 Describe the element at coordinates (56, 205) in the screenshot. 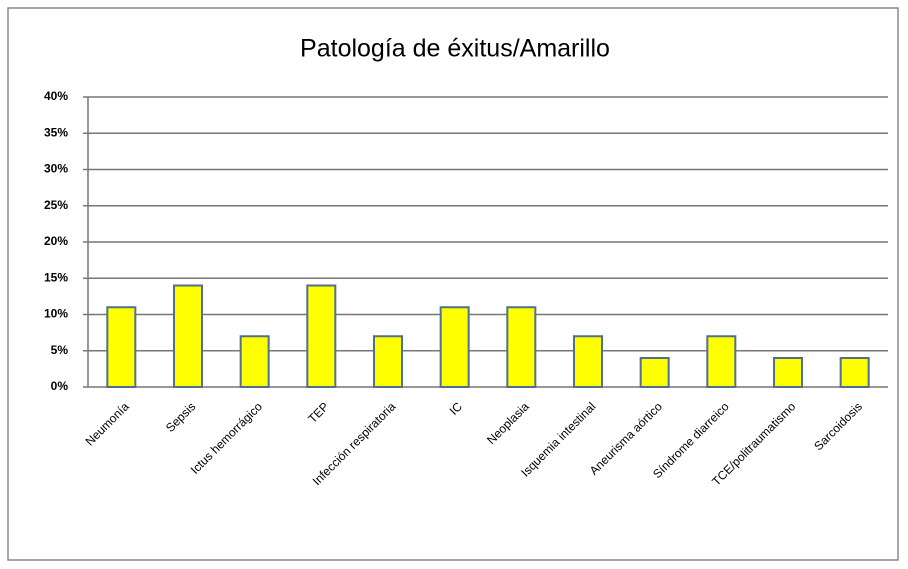

I see `y-tick-label: 25%` at that location.